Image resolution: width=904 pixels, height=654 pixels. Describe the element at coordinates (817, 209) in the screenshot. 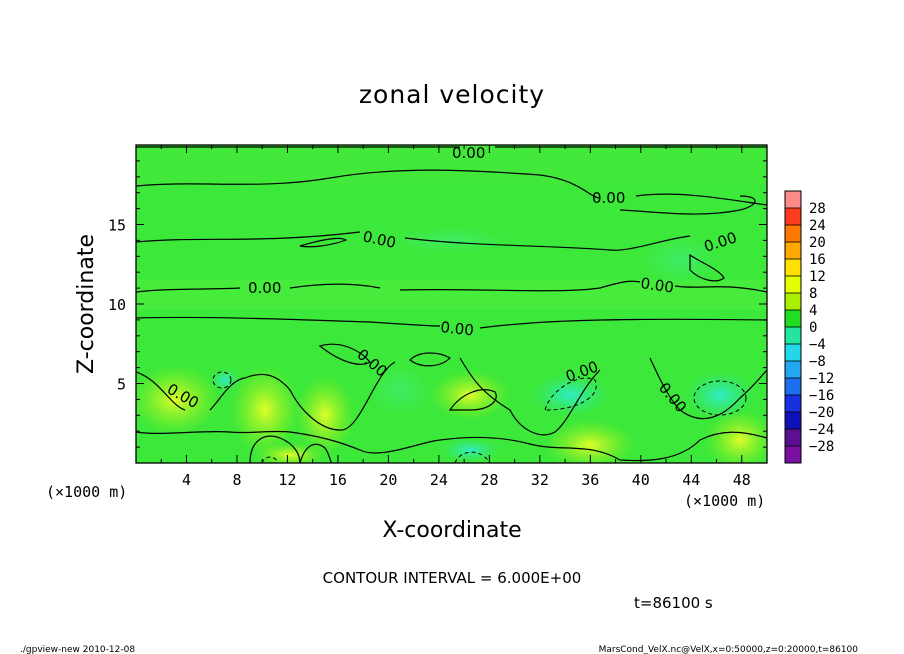

I see `colorbar-label: 28` at that location.